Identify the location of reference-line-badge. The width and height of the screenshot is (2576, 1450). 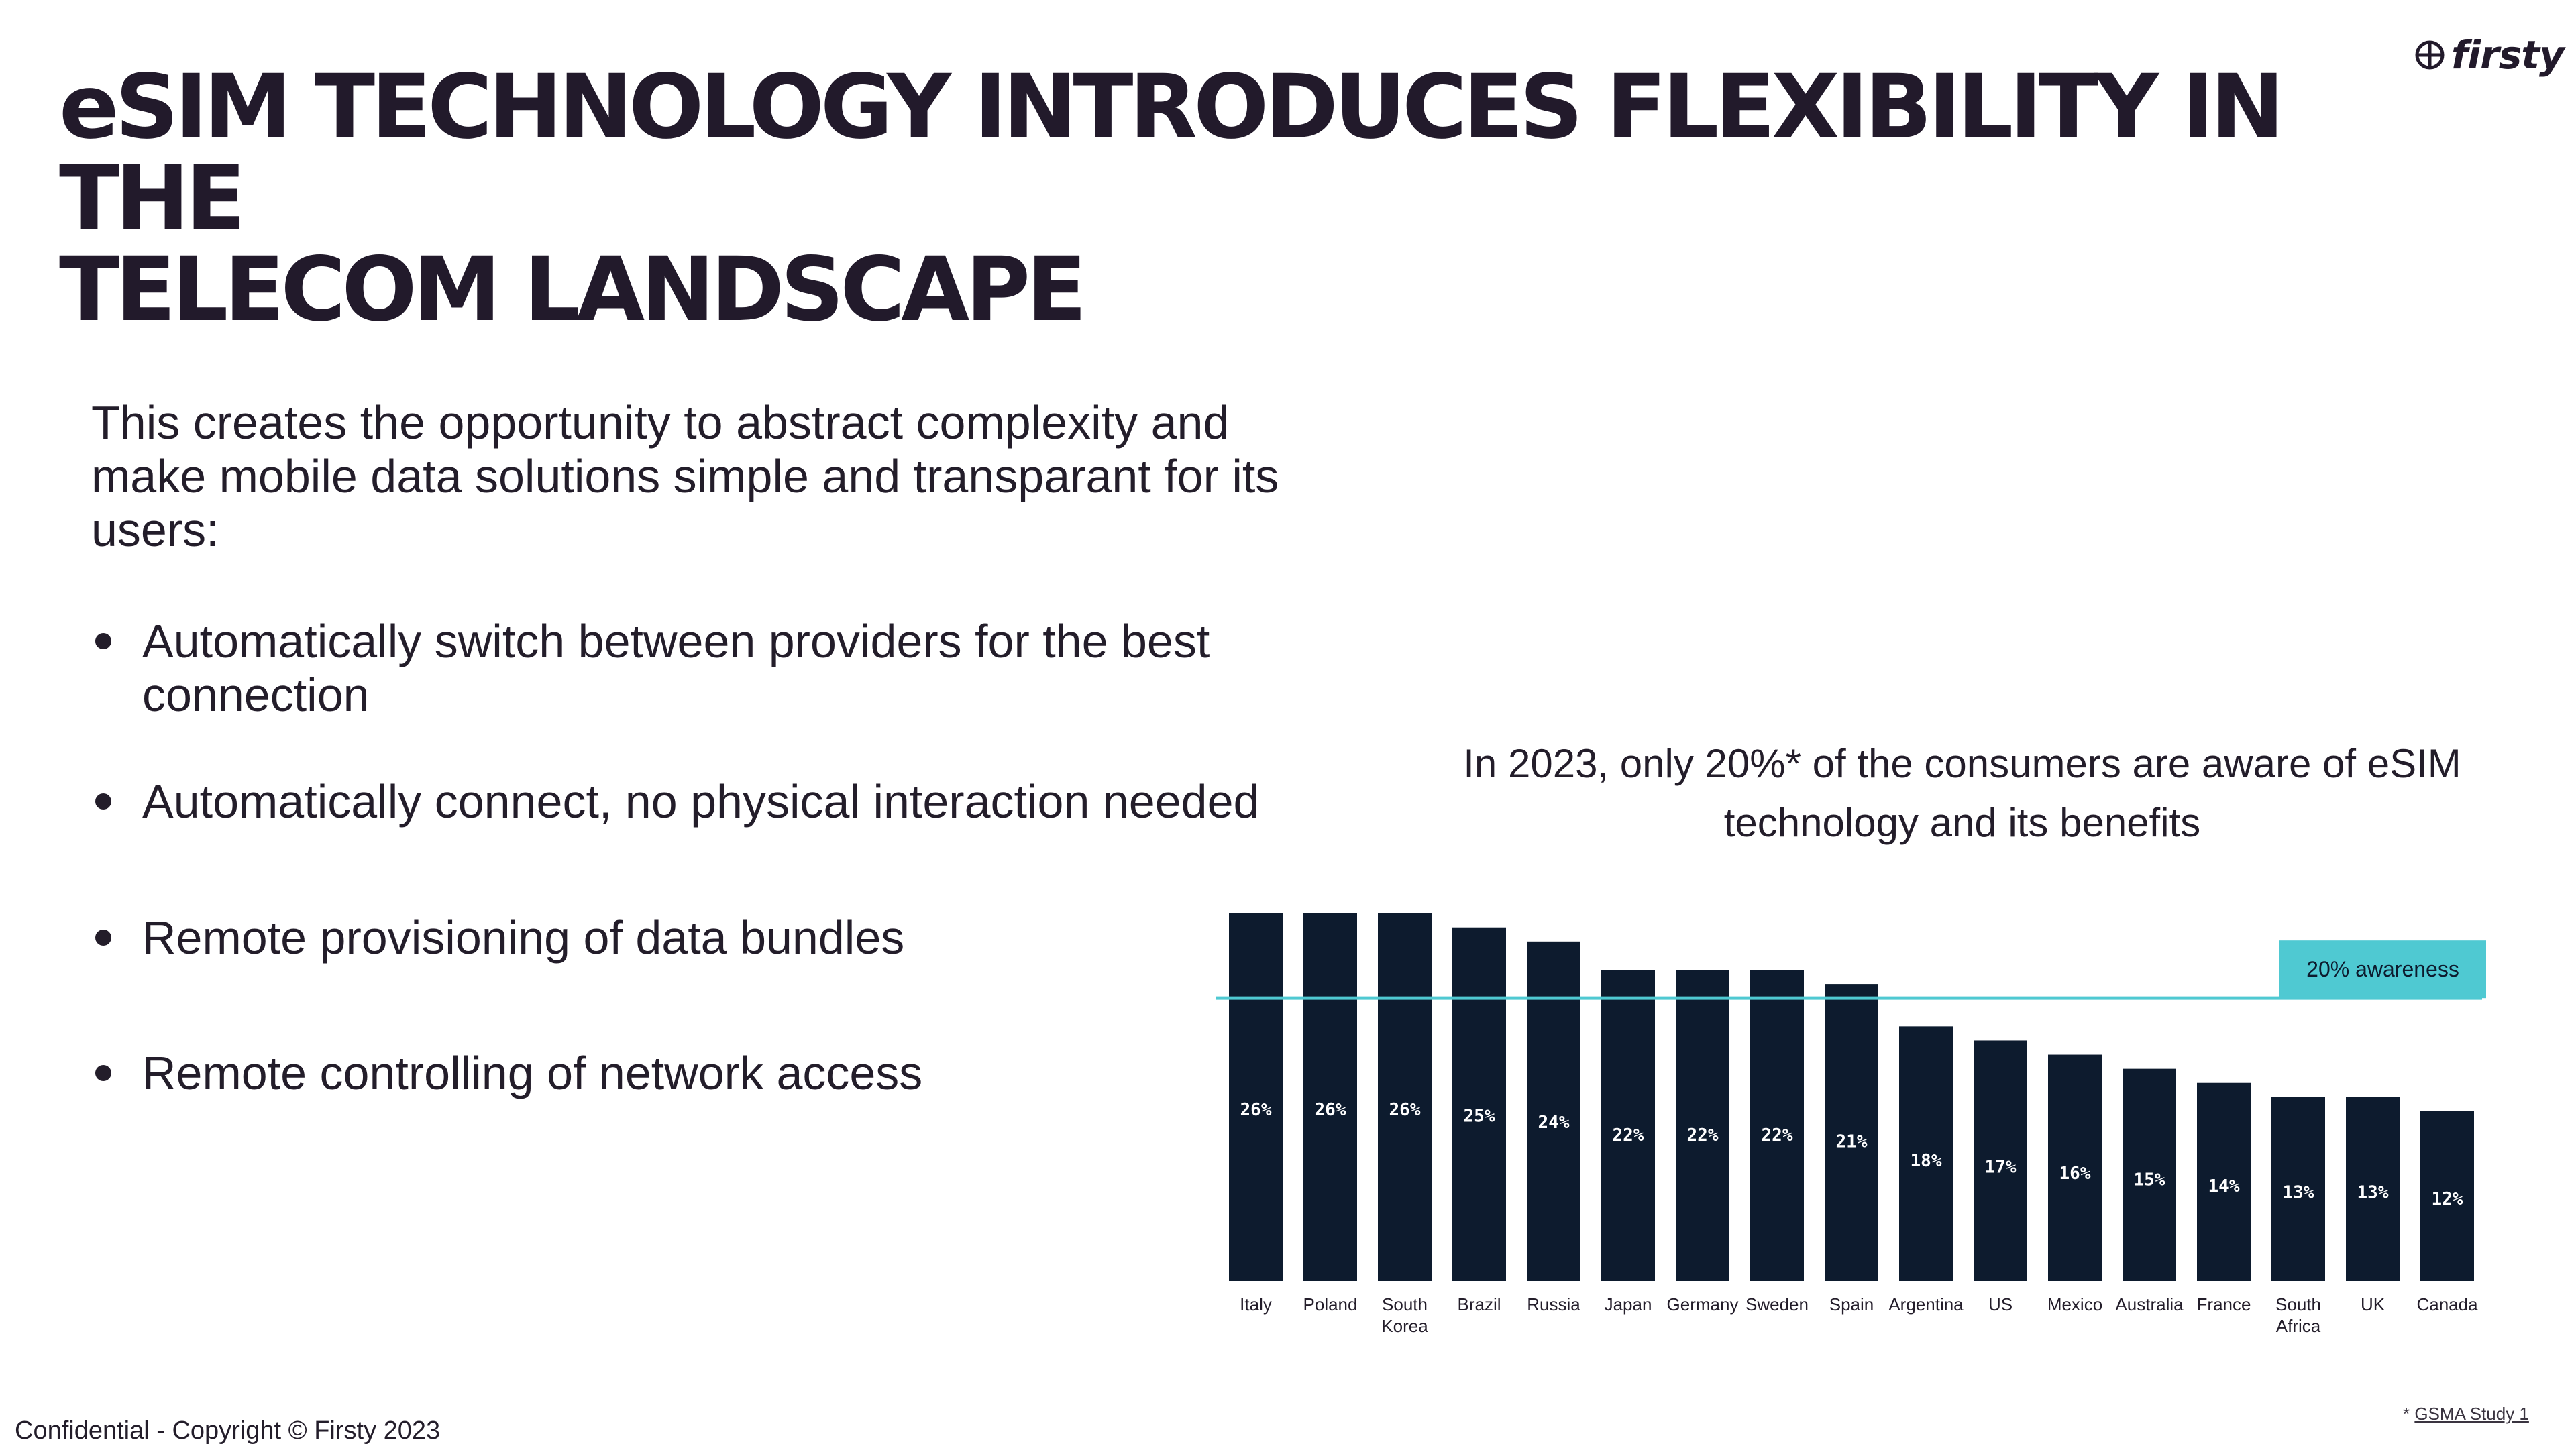
(2382, 969).